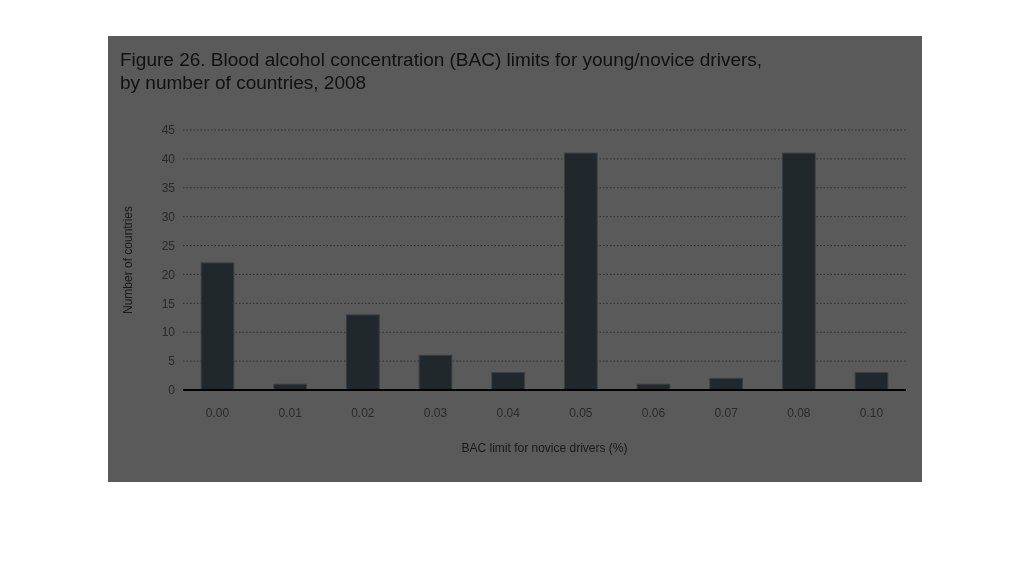 This screenshot has height=576, width=1030. Describe the element at coordinates (441, 71) in the screenshot. I see `chart-title: Figure 26. Blood alcohol concentration (BAC) limits for young/novice drivers, by number of countries, 2008` at that location.